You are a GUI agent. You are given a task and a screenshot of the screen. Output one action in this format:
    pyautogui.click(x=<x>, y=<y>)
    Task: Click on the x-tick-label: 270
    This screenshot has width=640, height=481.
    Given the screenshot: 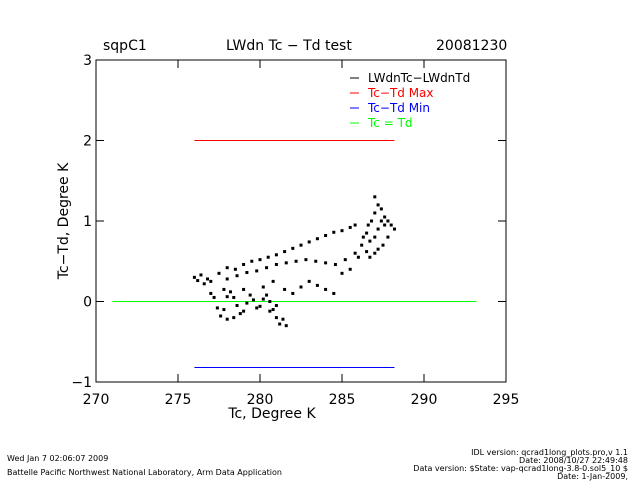 What is the action you would take?
    pyautogui.click(x=96, y=400)
    